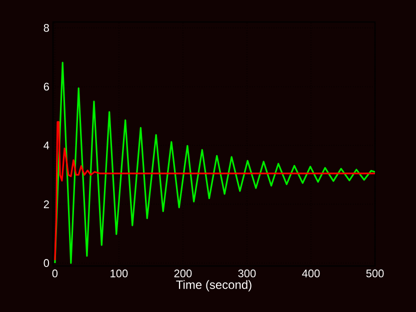 The height and width of the screenshot is (312, 416). What do you see at coordinates (46, 28) in the screenshot?
I see `y-tick-label: 8` at bounding box center [46, 28].